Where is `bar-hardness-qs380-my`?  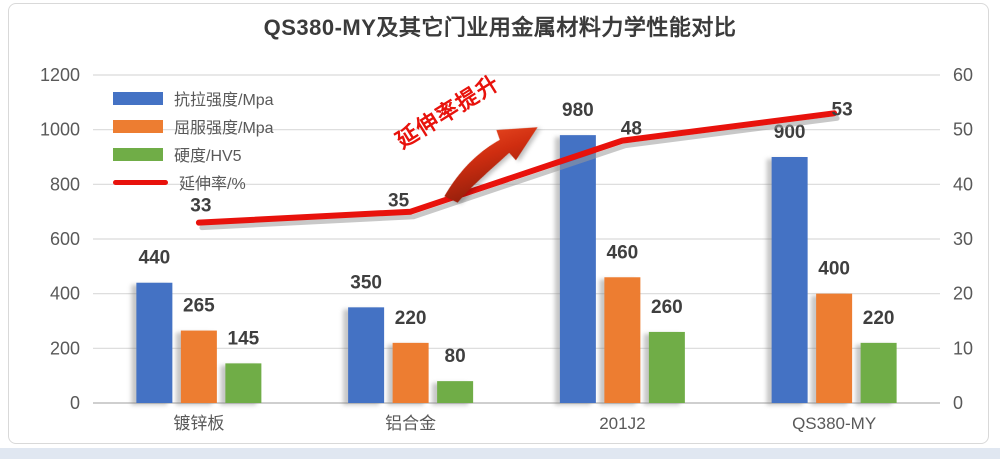
bar-hardness-qs380-my is located at coordinates (878, 372).